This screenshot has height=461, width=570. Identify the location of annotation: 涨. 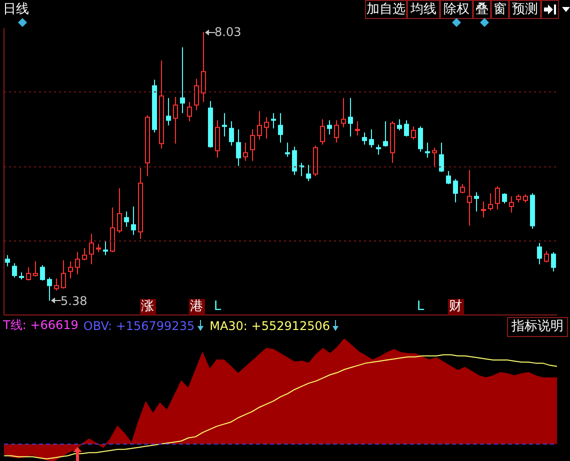
(147, 306).